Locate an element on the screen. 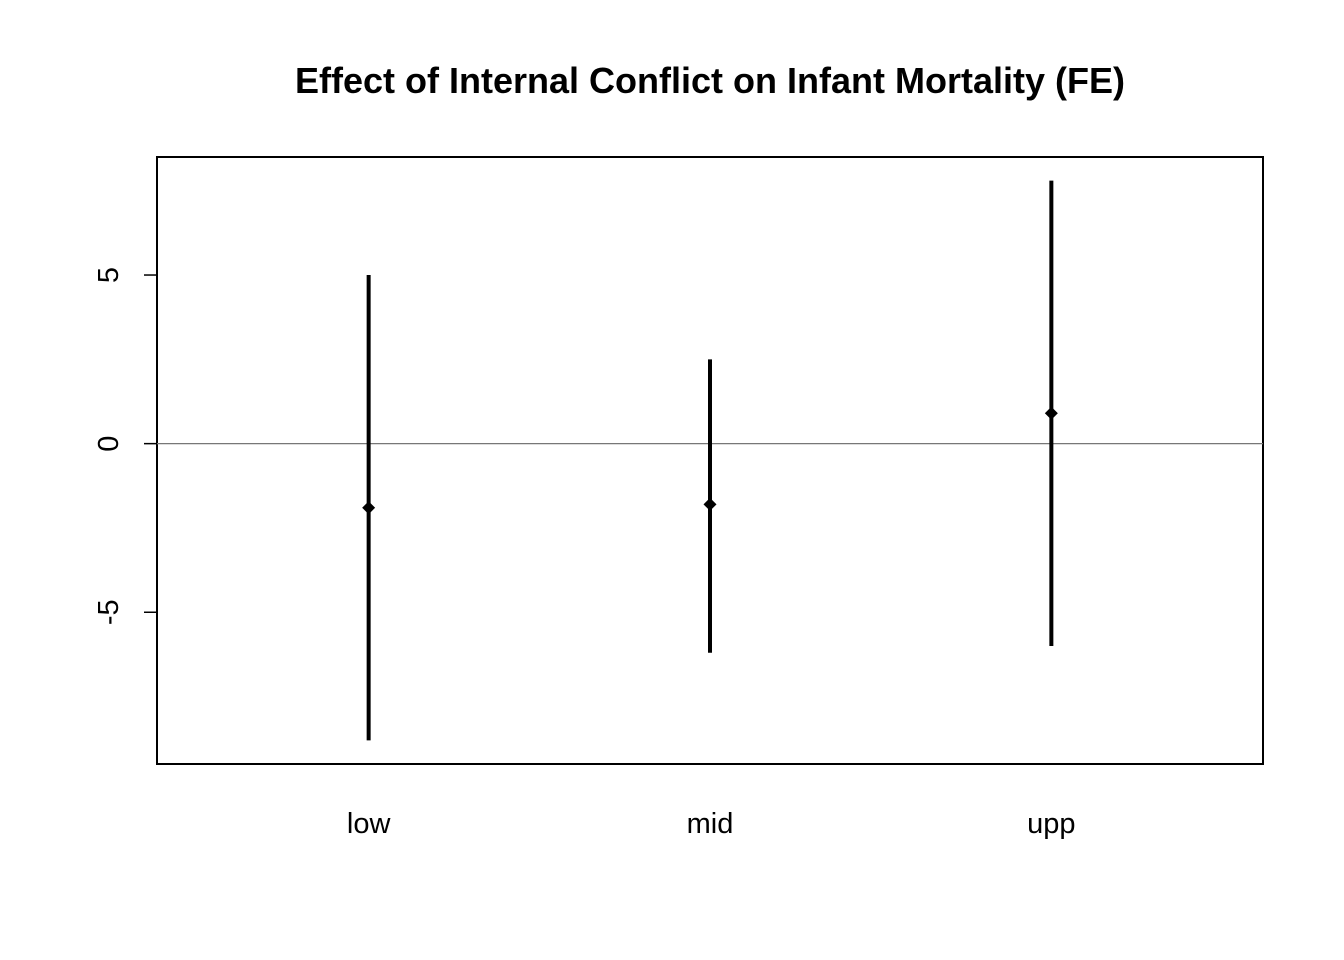 The image size is (1344, 960). y-axis: -5 0 5 is located at coordinates (125, 446).